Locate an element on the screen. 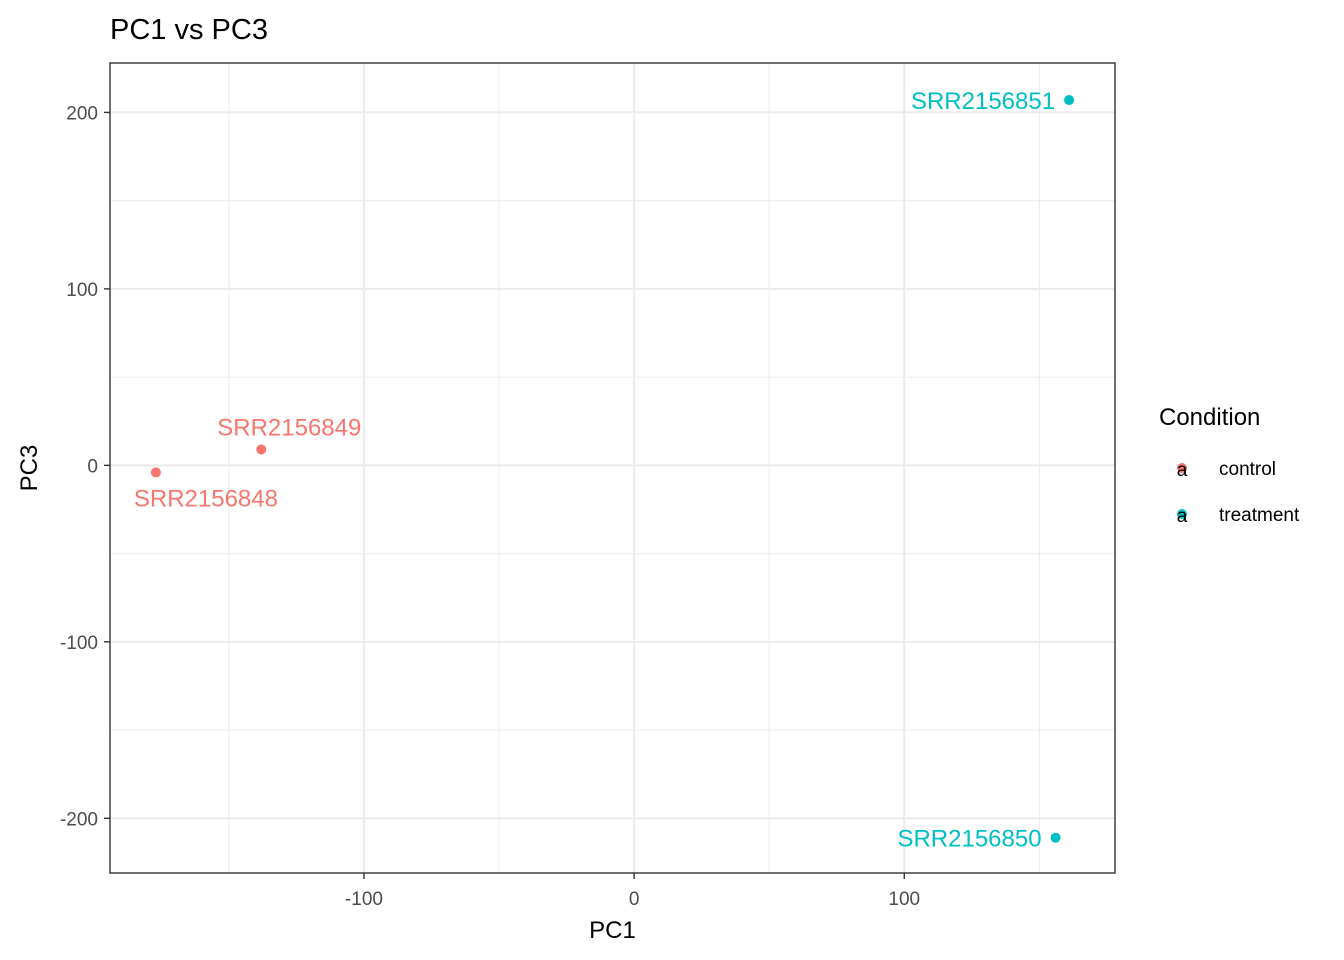  y-axis-title: PC3 is located at coordinates (29, 468).